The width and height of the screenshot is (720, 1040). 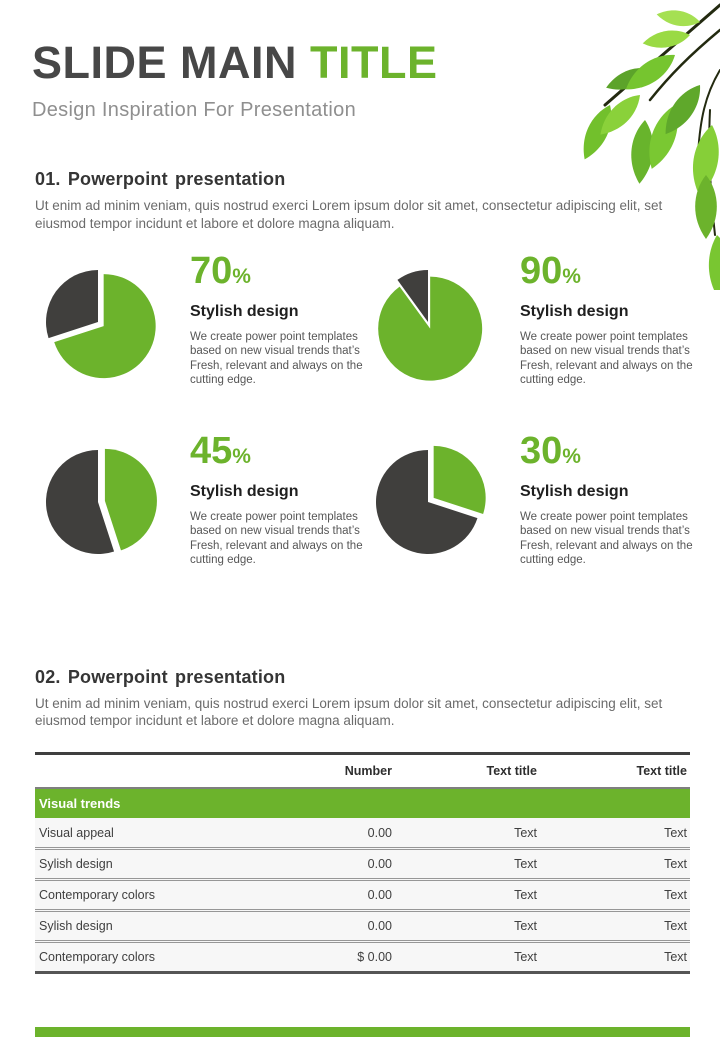 What do you see at coordinates (170, 833) in the screenshot?
I see `row-label: Visual appeal` at bounding box center [170, 833].